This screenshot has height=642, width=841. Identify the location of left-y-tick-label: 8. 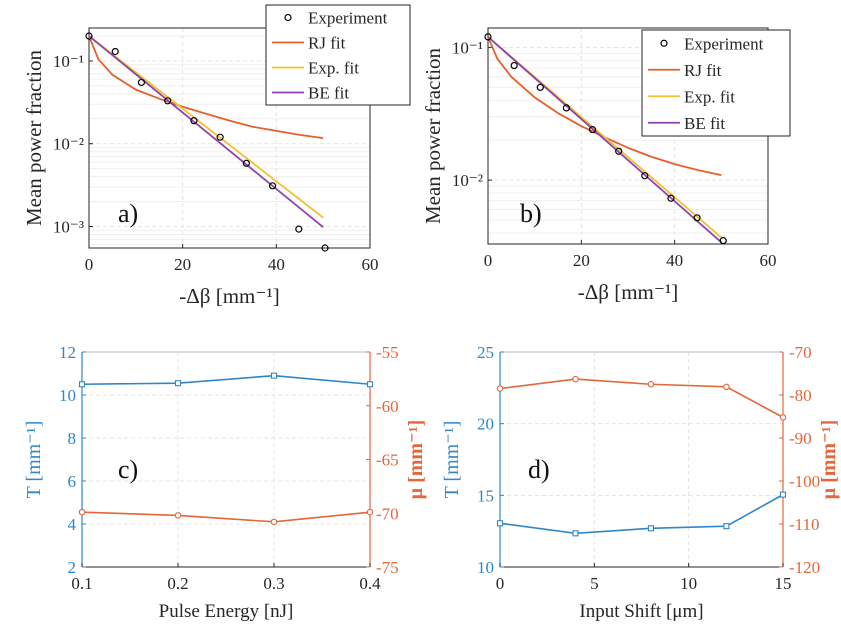
(72, 438).